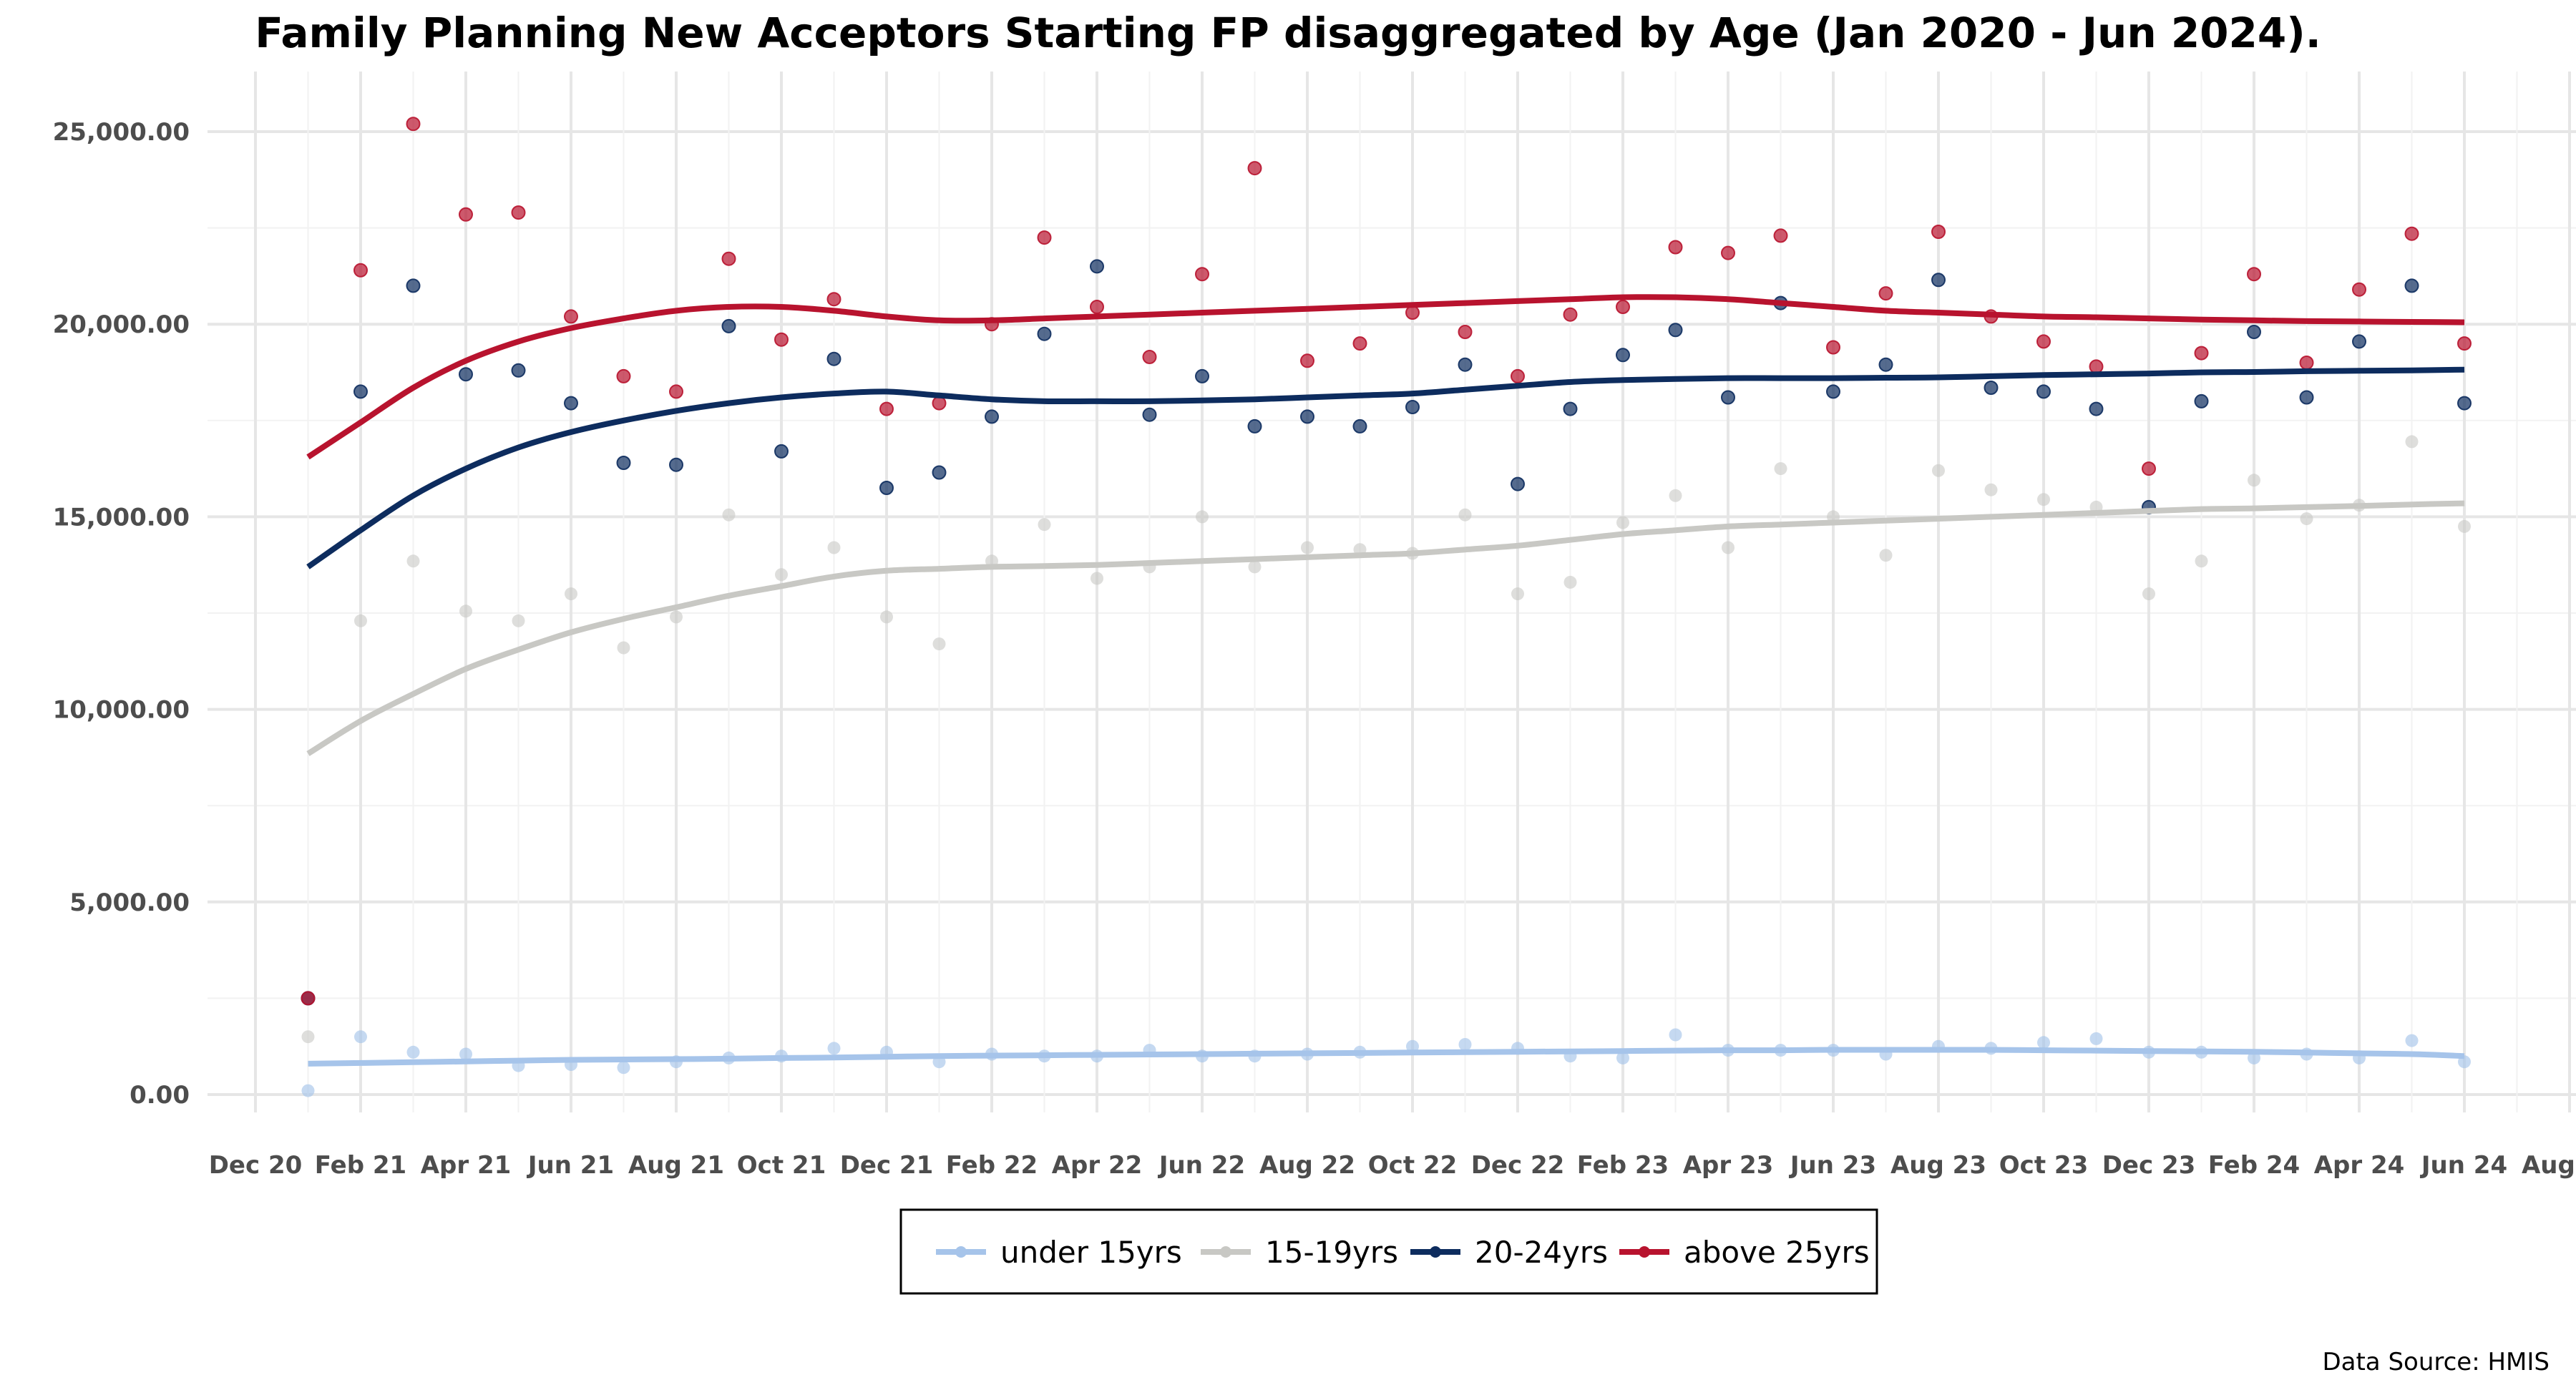 This screenshot has width=2576, height=1395. What do you see at coordinates (2463, 1165) in the screenshot?
I see `x-tick-label: Jun 24` at bounding box center [2463, 1165].